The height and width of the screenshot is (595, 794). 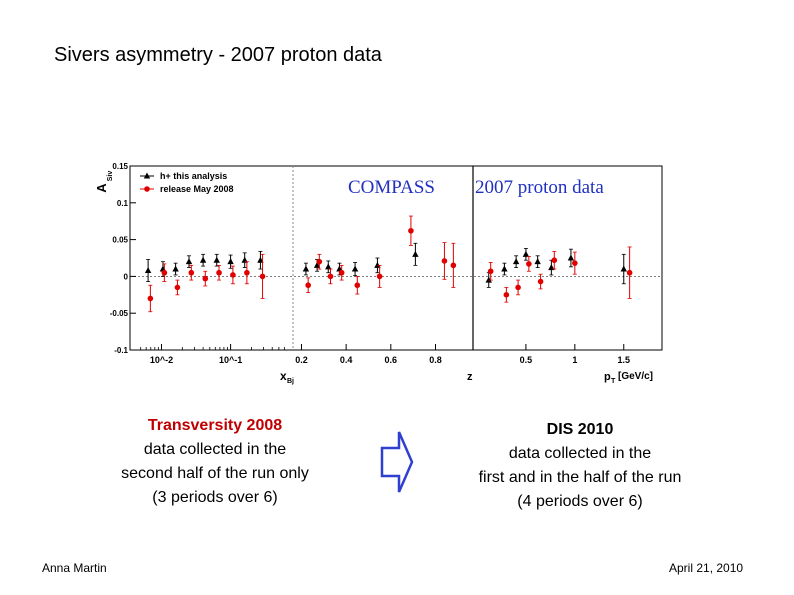 I want to click on x-axis-label-xbj-subscript: Bj, so click(x=290, y=381).